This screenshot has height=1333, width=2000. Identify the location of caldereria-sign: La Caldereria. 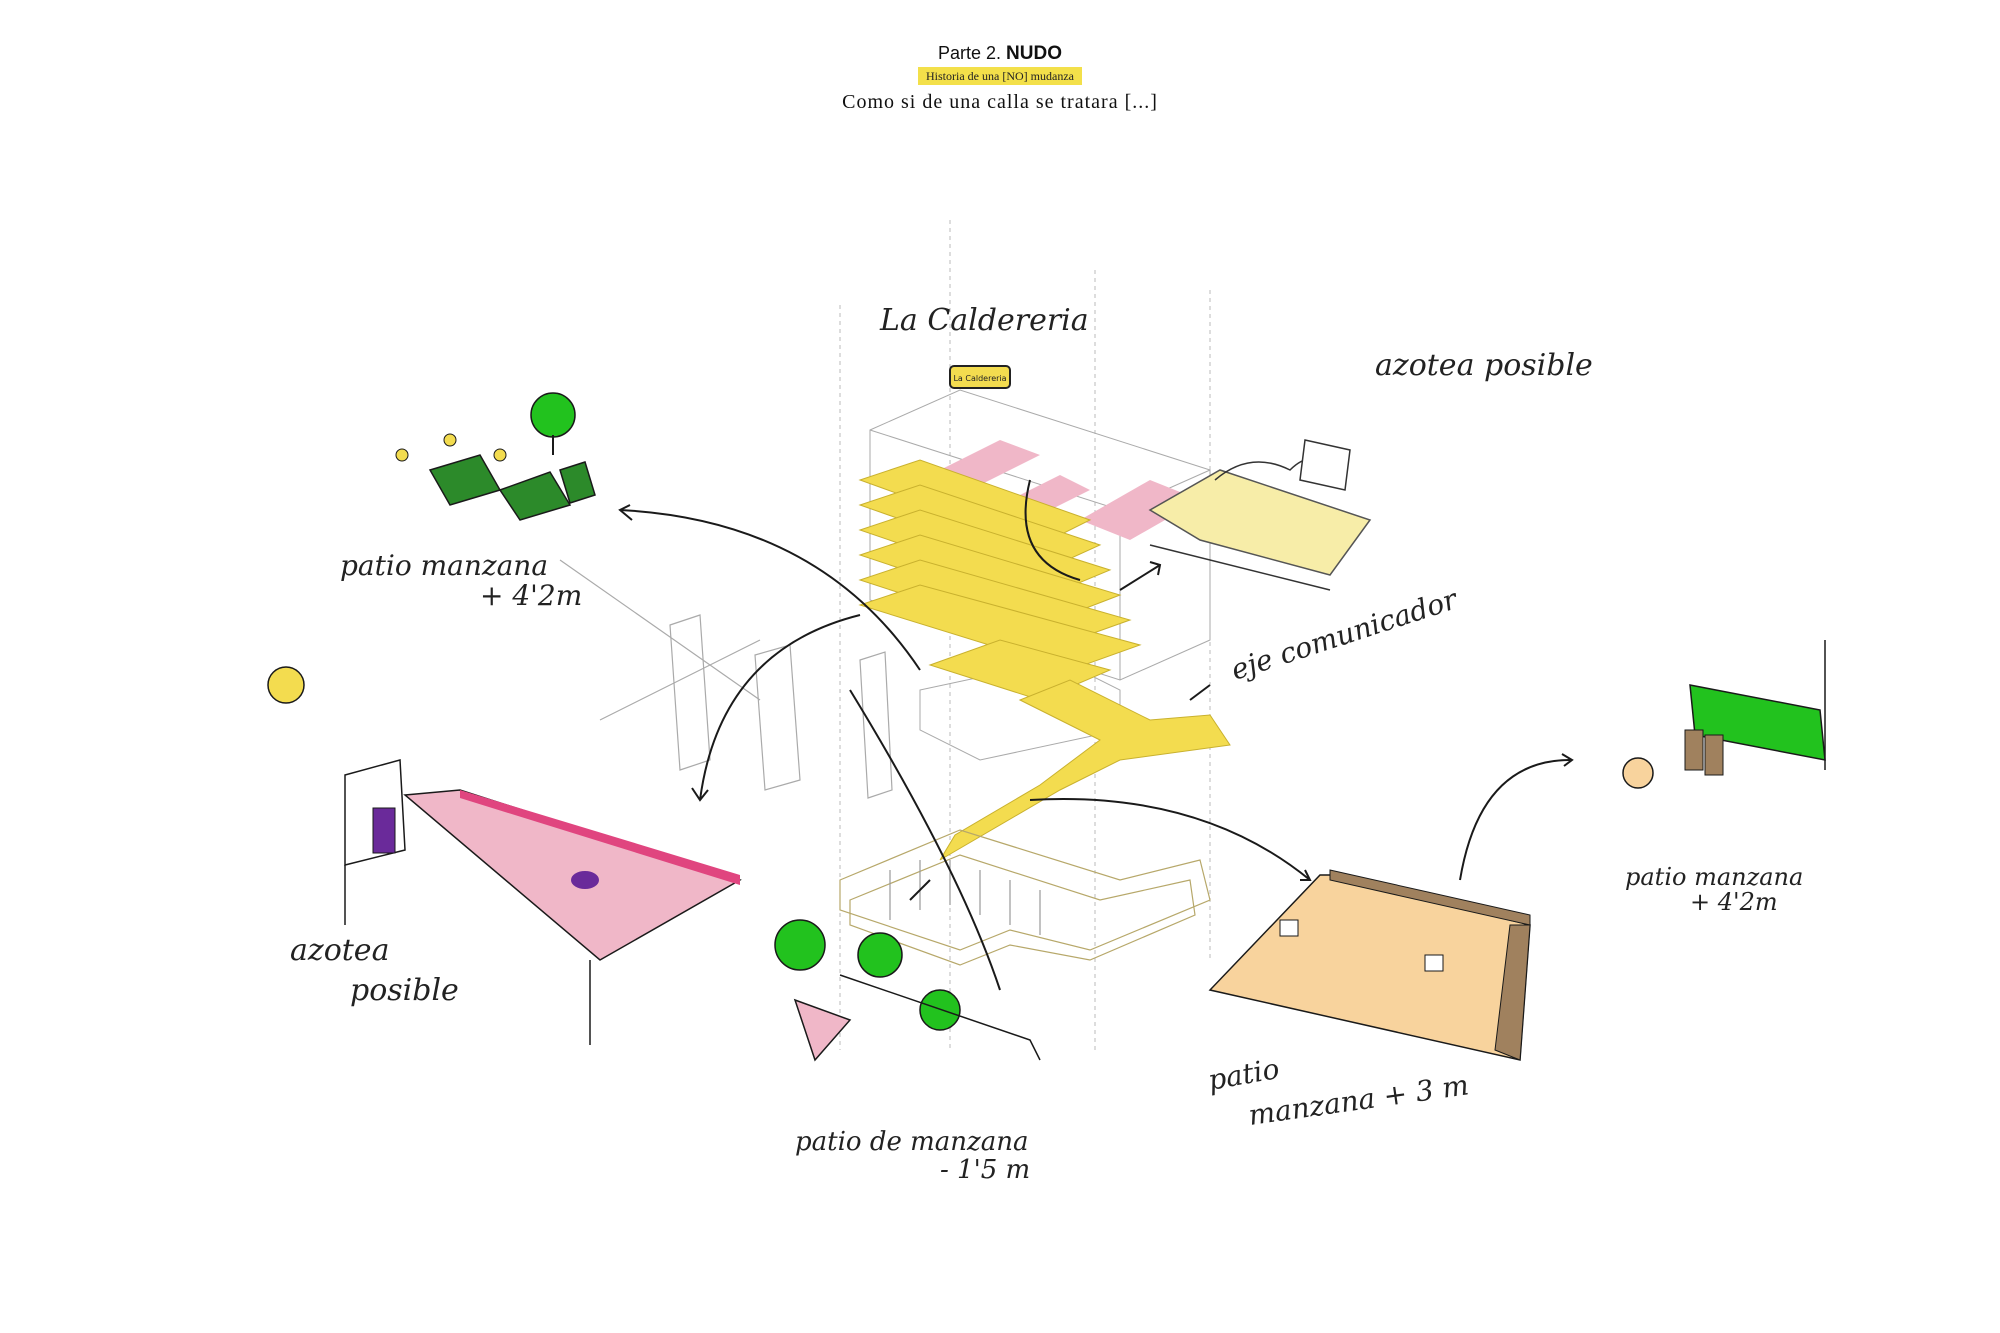
(980, 377).